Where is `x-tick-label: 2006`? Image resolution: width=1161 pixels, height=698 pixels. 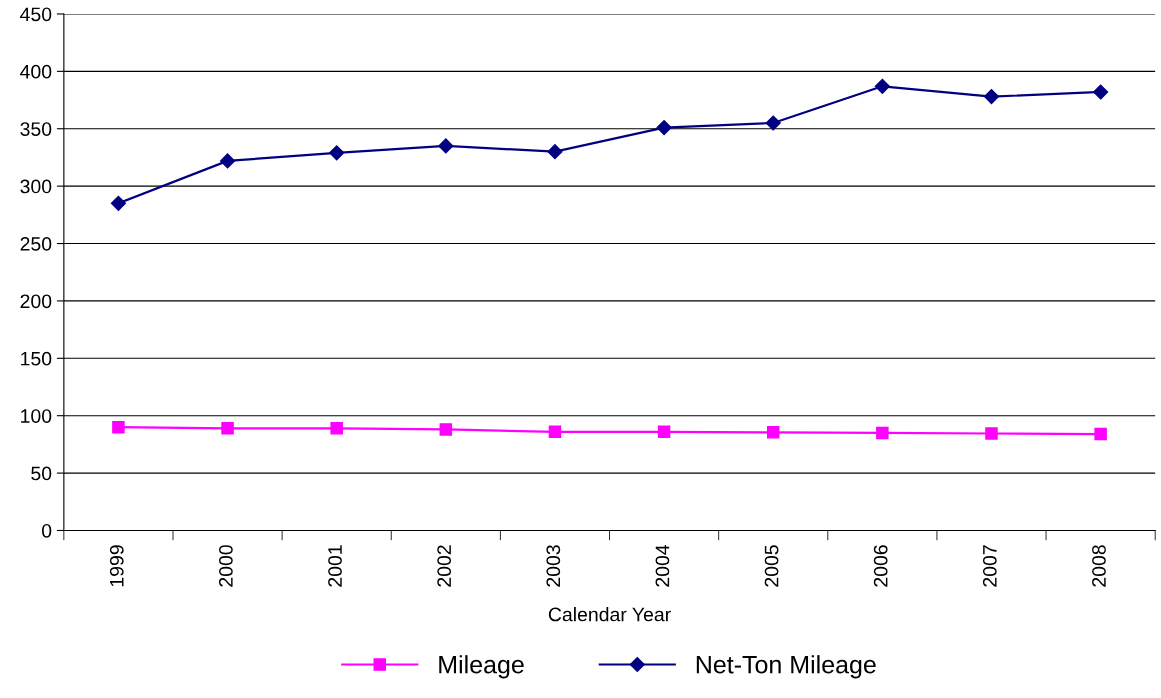 x-tick-label: 2006 is located at coordinates (880, 566).